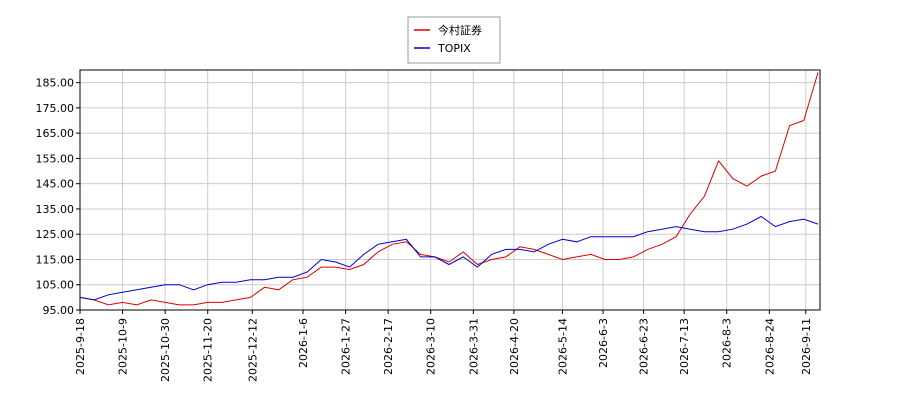 The width and height of the screenshot is (900, 400). What do you see at coordinates (55, 158) in the screenshot?
I see `y-tick-label: 155.00` at bounding box center [55, 158].